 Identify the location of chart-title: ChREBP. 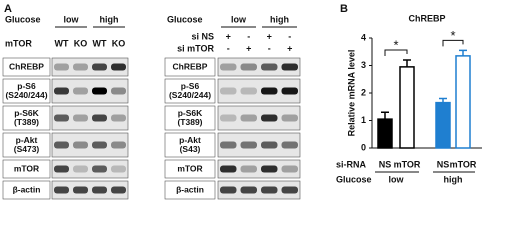
(426, 18).